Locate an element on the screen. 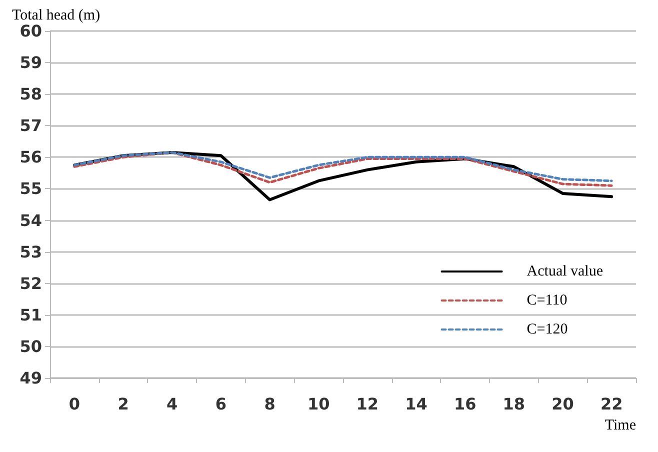  y-tick-label: 60 is located at coordinates (31, 31).